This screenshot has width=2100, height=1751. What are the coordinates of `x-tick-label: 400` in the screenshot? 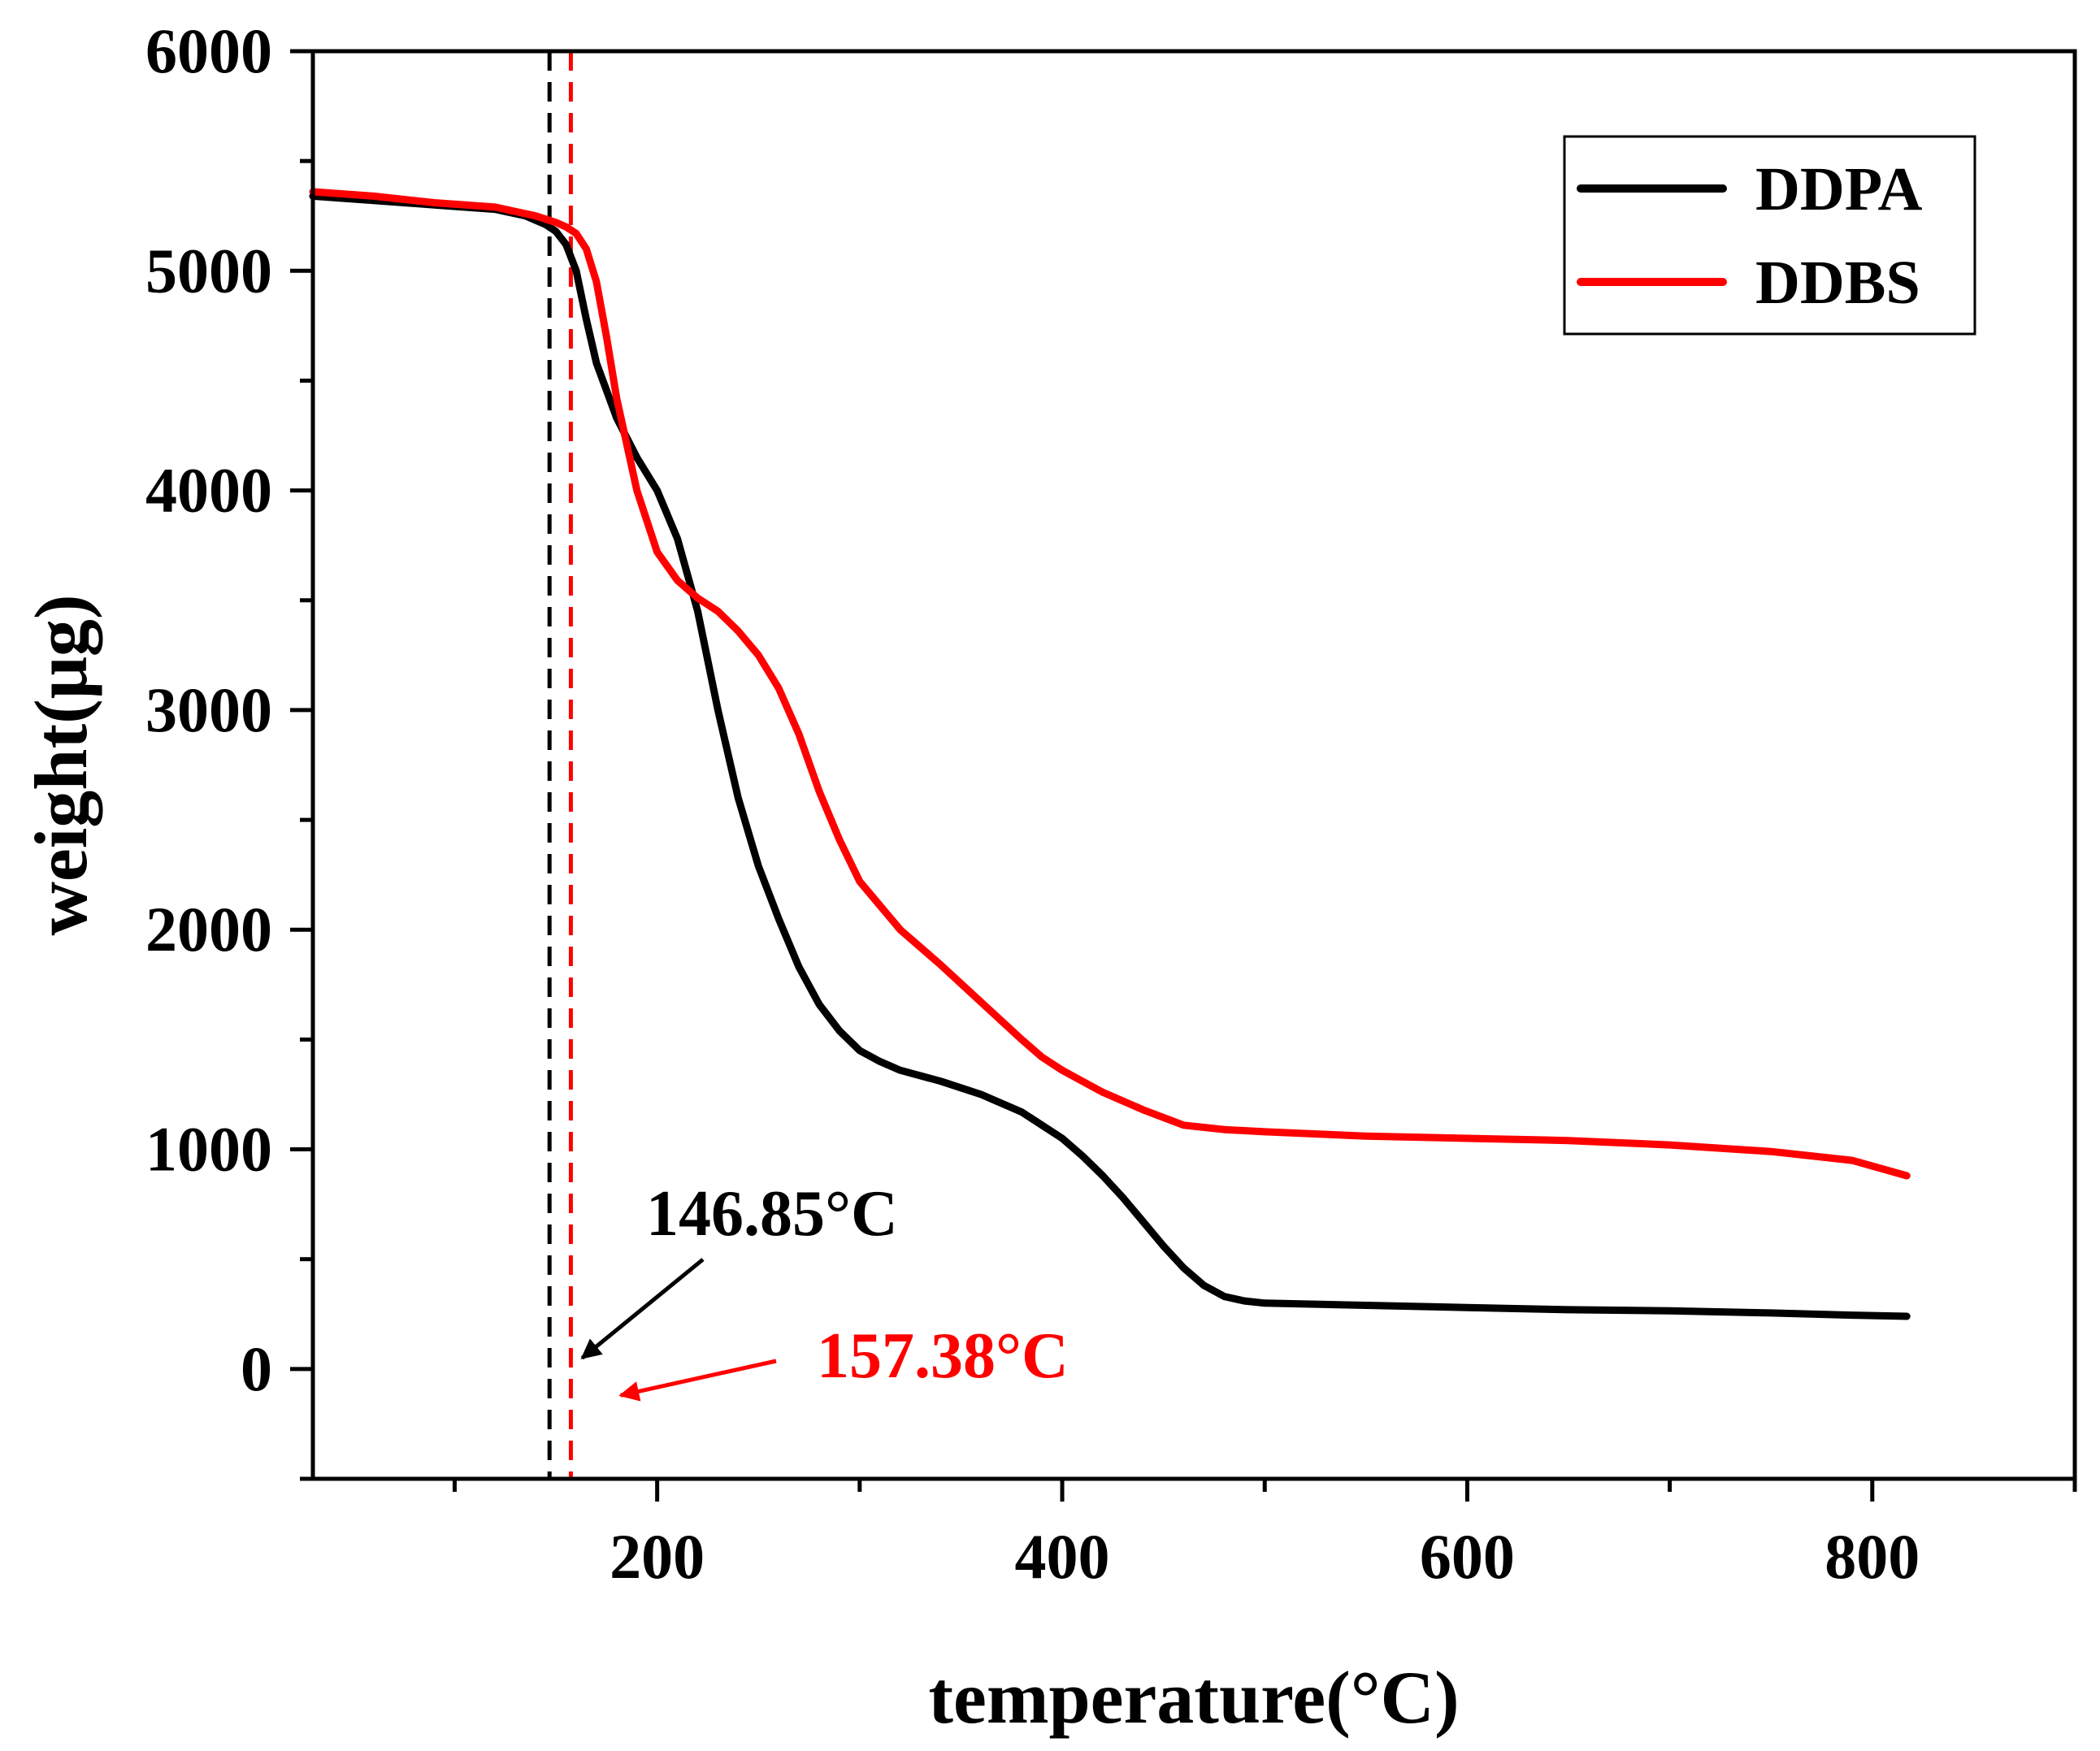 It's located at (1062, 1556).